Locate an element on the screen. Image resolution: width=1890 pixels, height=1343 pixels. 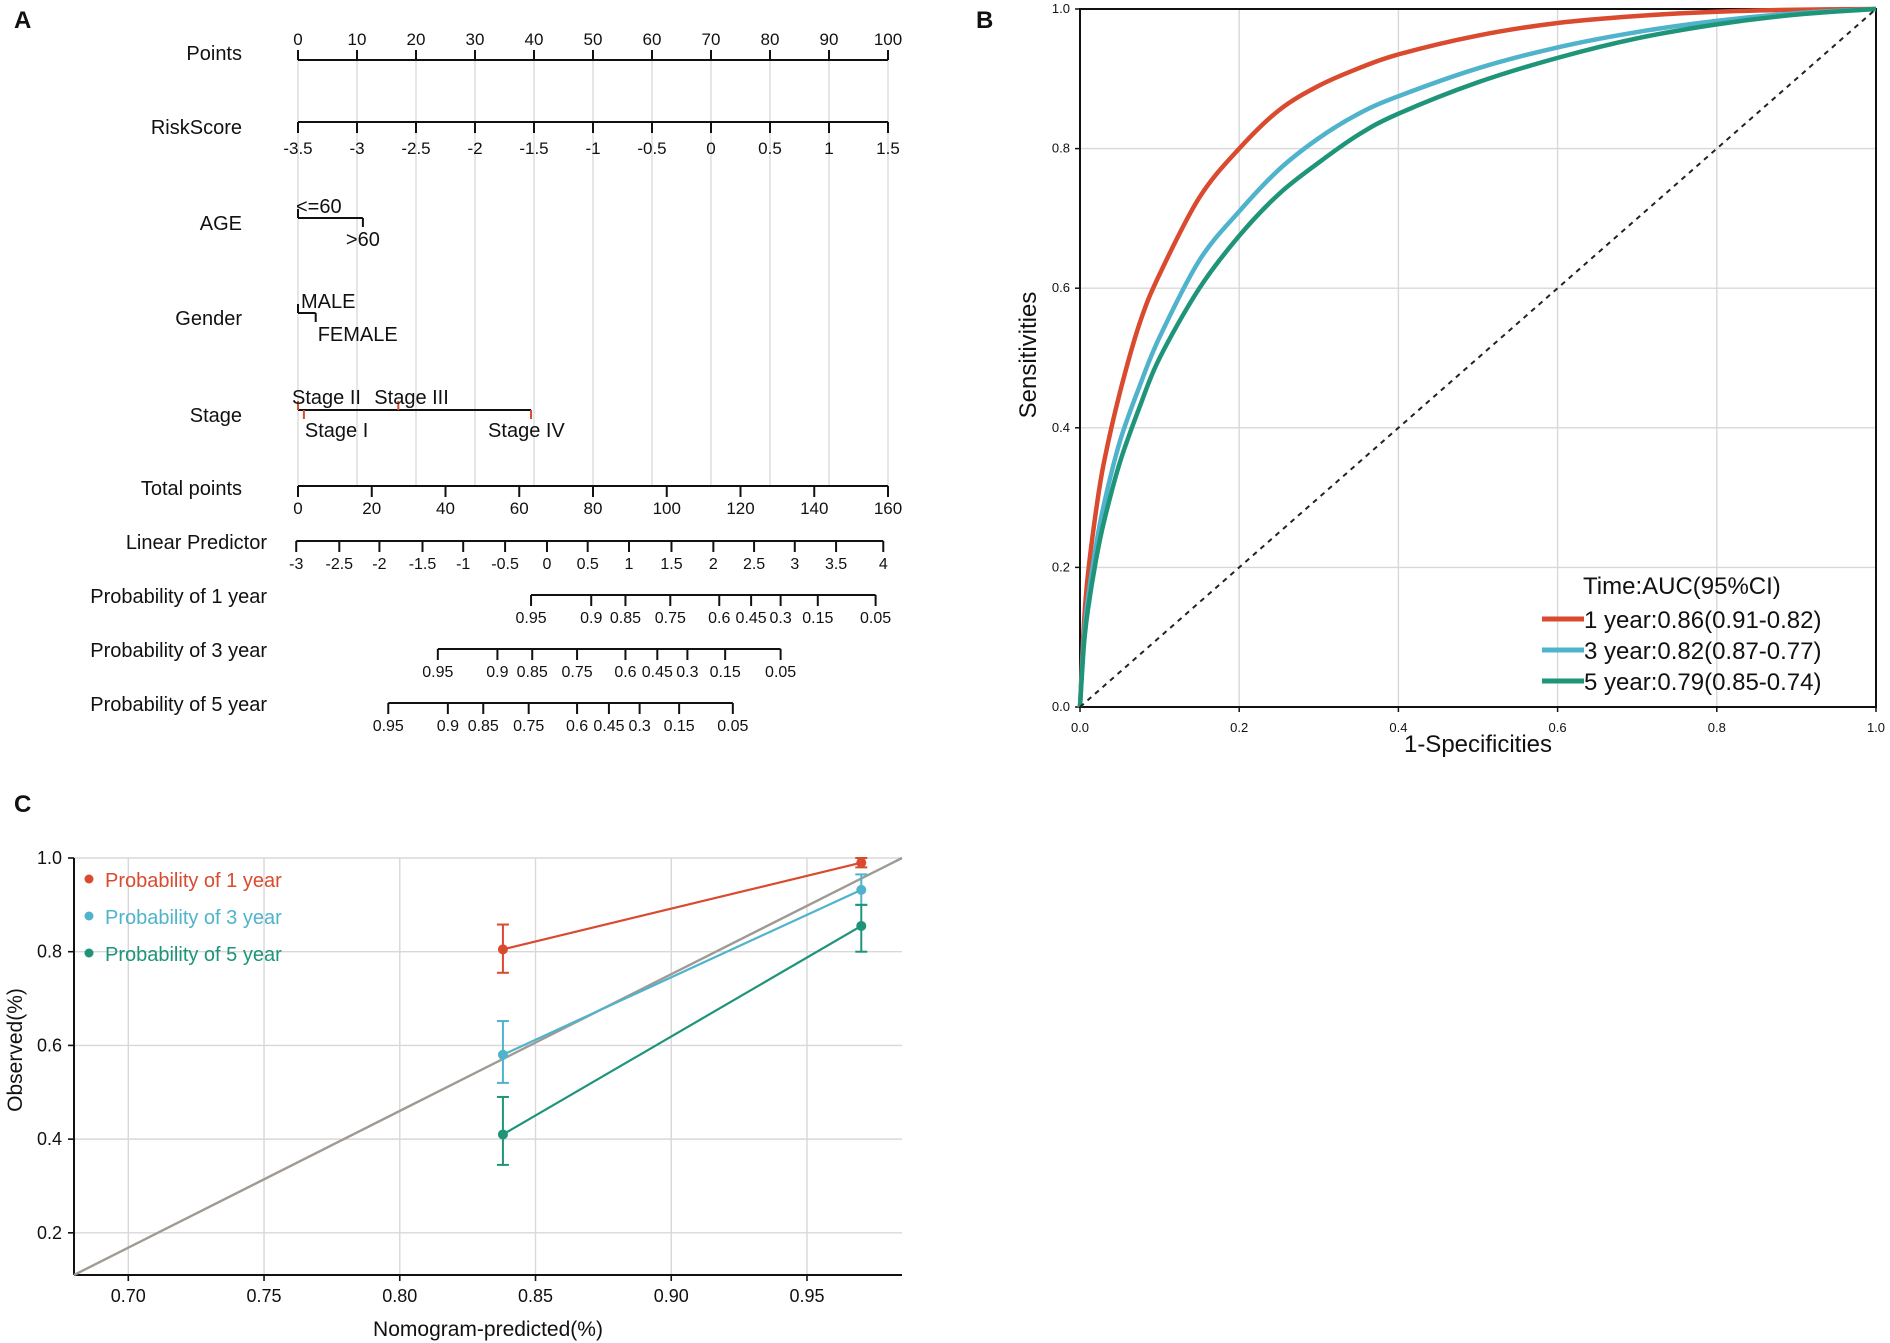
nomogram-row-label: Probability of 5 year is located at coordinates (178, 705).